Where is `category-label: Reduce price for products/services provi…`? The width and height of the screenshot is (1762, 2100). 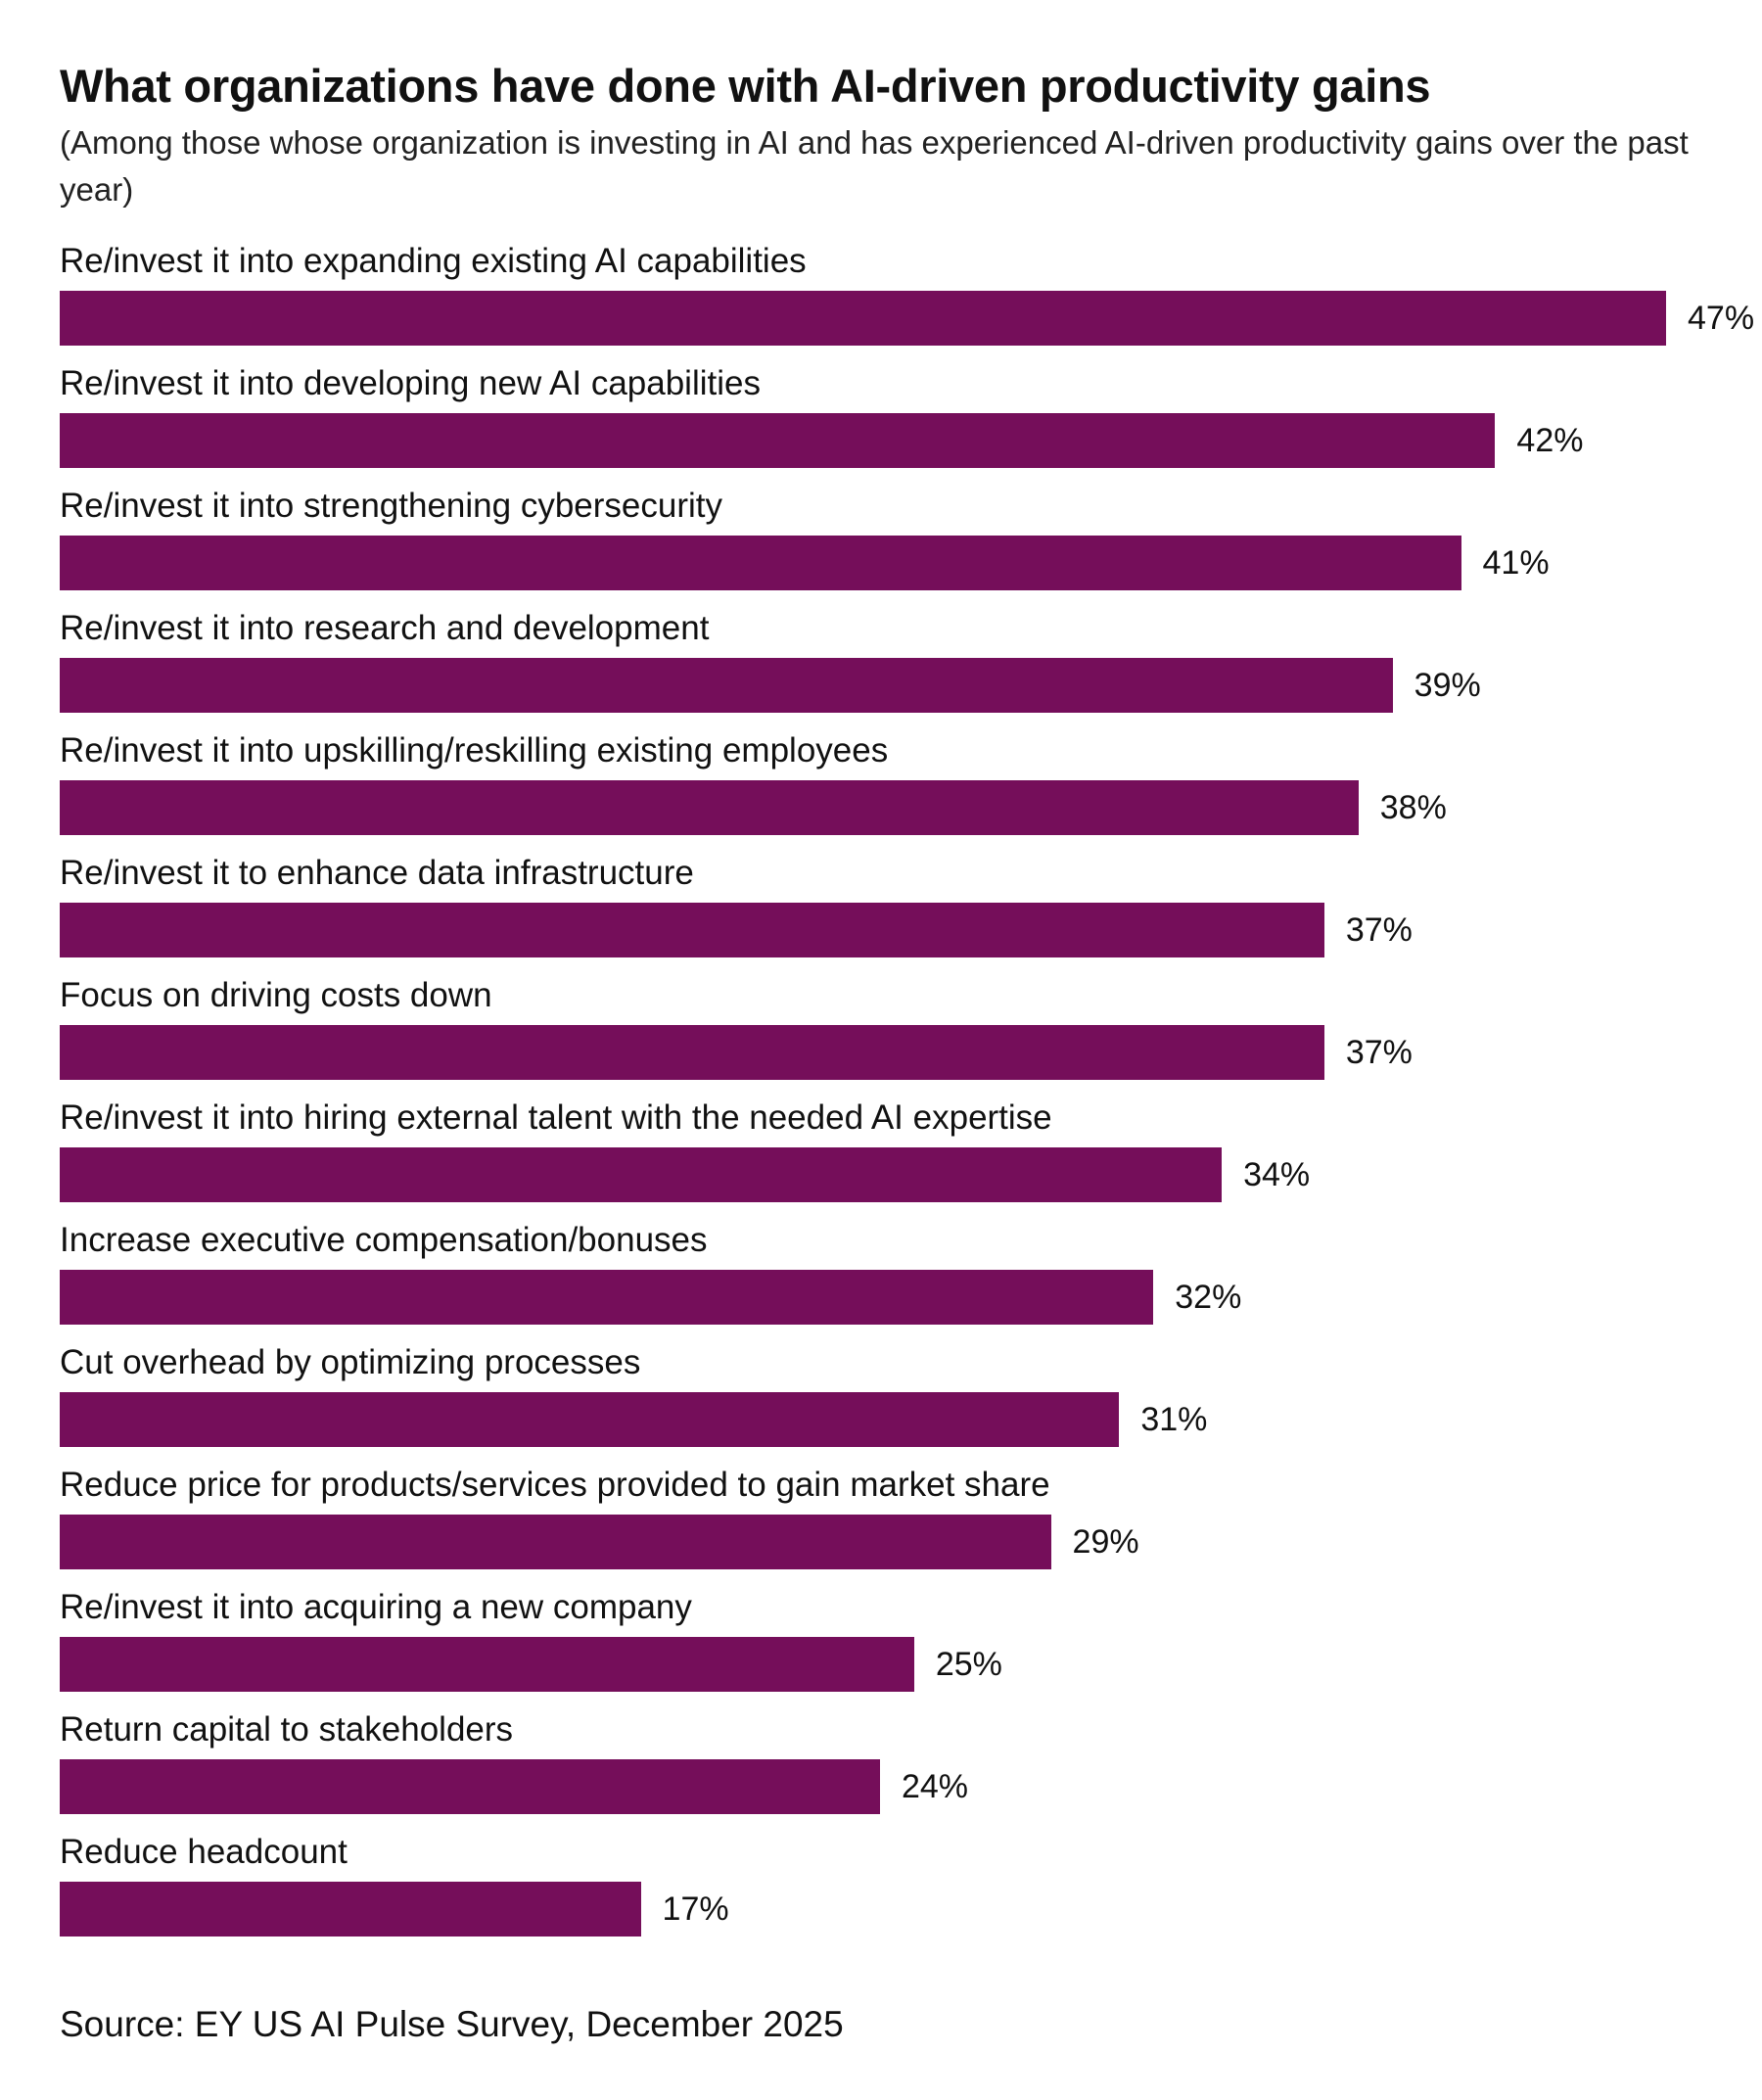 category-label: Reduce price for products/services provi… is located at coordinates (555, 1485).